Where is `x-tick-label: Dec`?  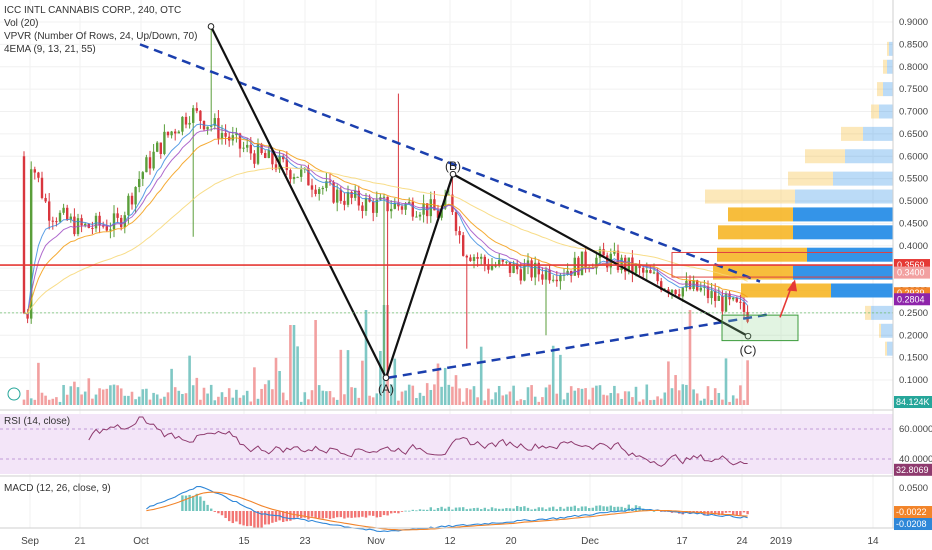 x-tick-label: Dec is located at coordinates (590, 541).